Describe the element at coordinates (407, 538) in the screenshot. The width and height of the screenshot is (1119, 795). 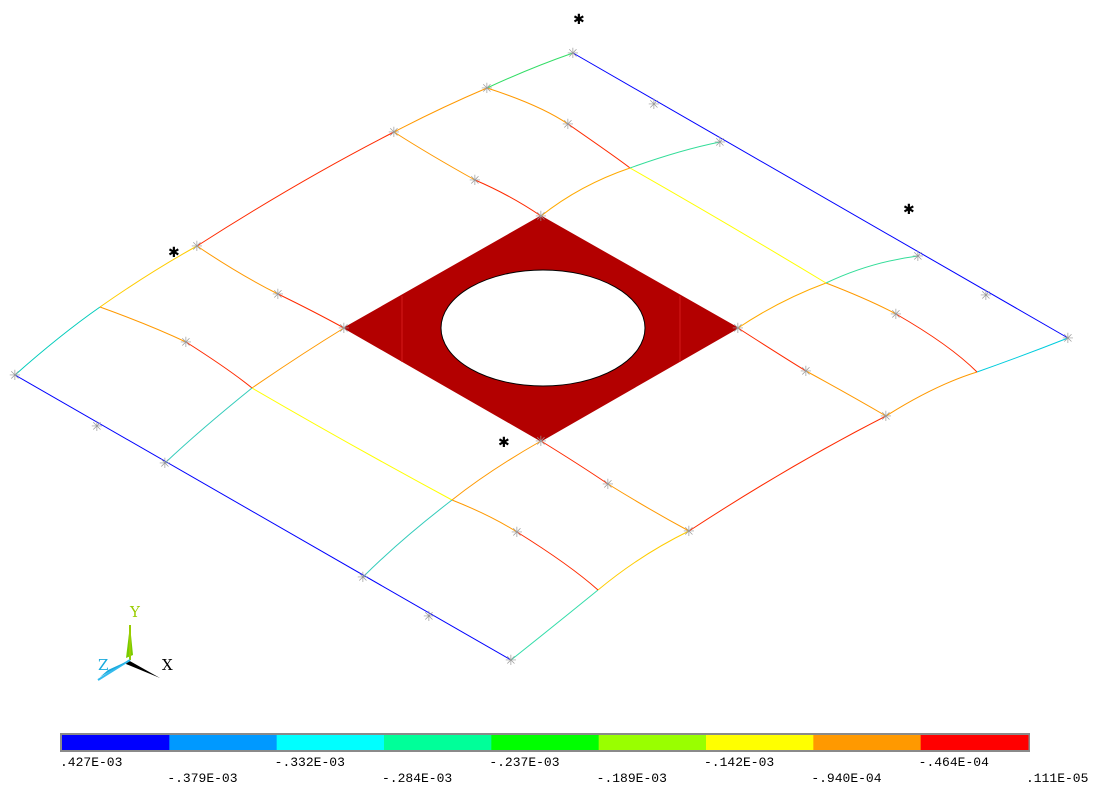
I see `grid-f4` at that location.